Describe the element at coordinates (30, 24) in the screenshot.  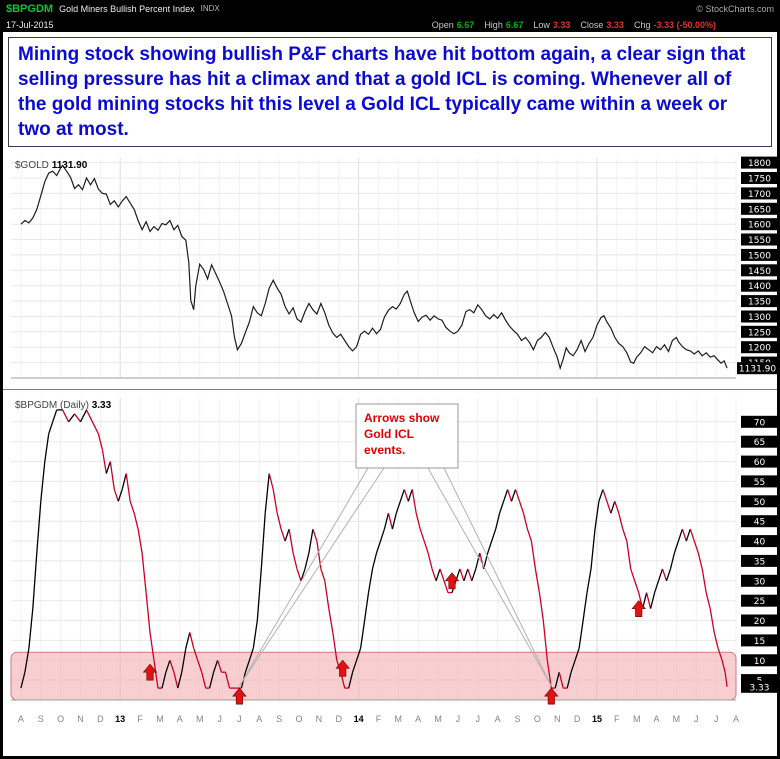
I see `quote-date: 17-Jul-2015` at that location.